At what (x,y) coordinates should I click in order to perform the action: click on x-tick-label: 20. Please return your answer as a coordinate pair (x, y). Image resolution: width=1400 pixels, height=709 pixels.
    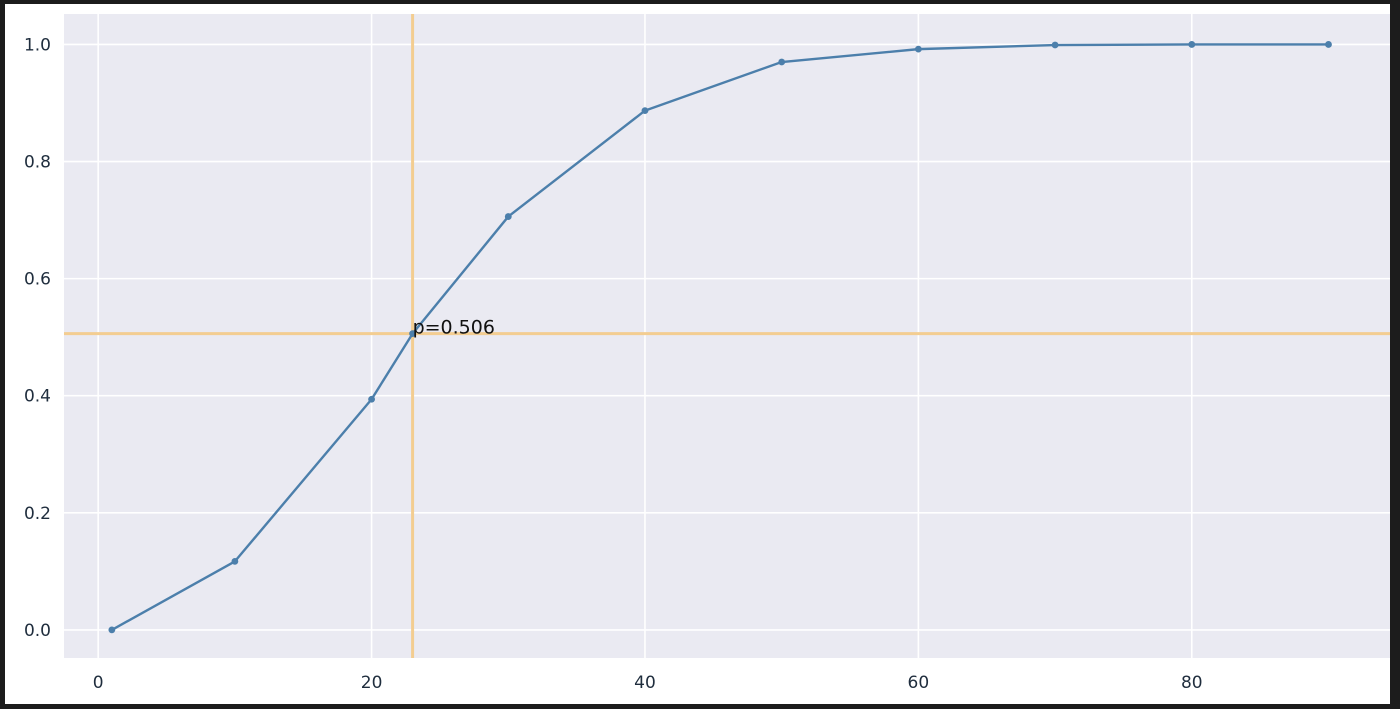
    Looking at the image, I should click on (372, 683).